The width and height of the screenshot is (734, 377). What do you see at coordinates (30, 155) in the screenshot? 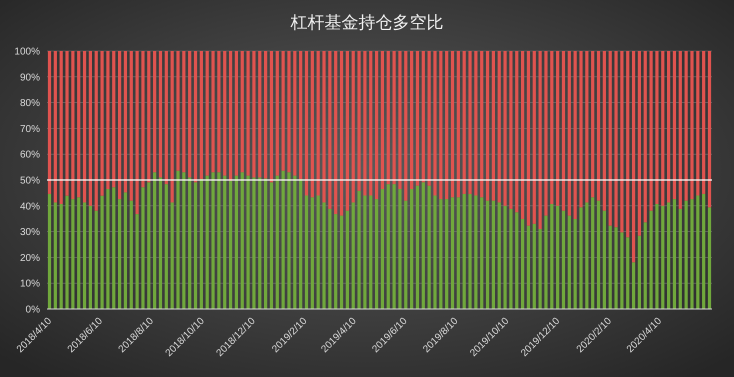
I see `y-tick-label: 60%` at bounding box center [30, 155].